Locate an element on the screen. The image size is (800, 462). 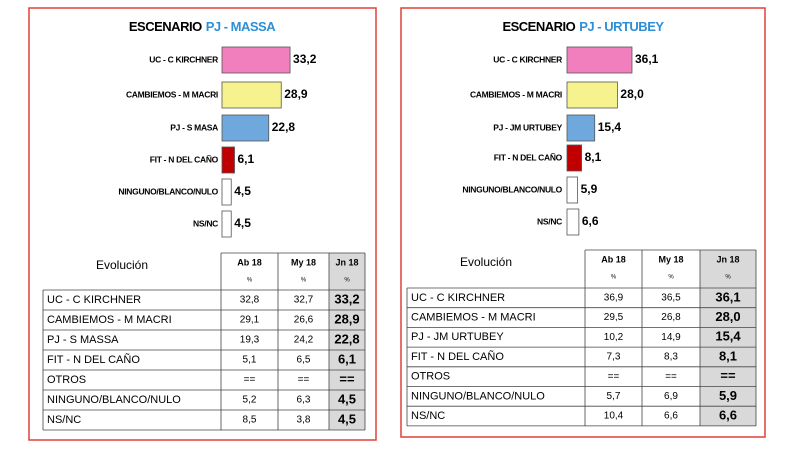
cell-value: 10,2 is located at coordinates (614, 337).